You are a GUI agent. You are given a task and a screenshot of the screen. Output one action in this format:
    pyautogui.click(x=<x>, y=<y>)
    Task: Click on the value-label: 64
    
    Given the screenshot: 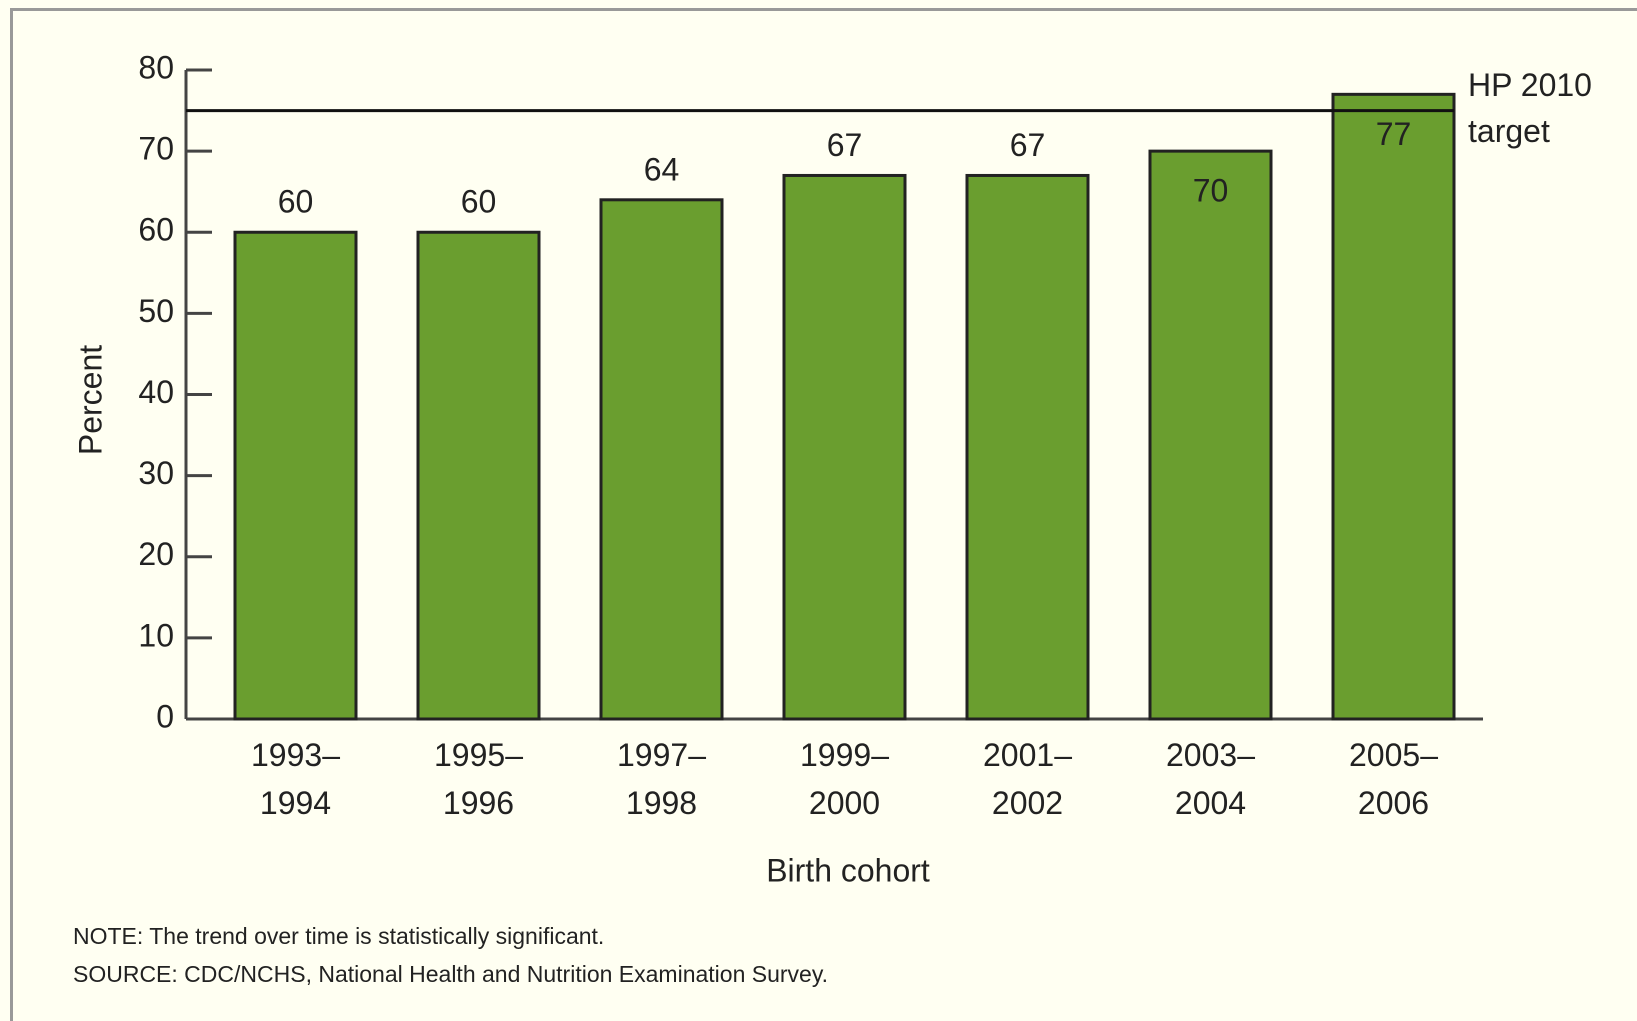 What is the action you would take?
    pyautogui.click(x=662, y=169)
    